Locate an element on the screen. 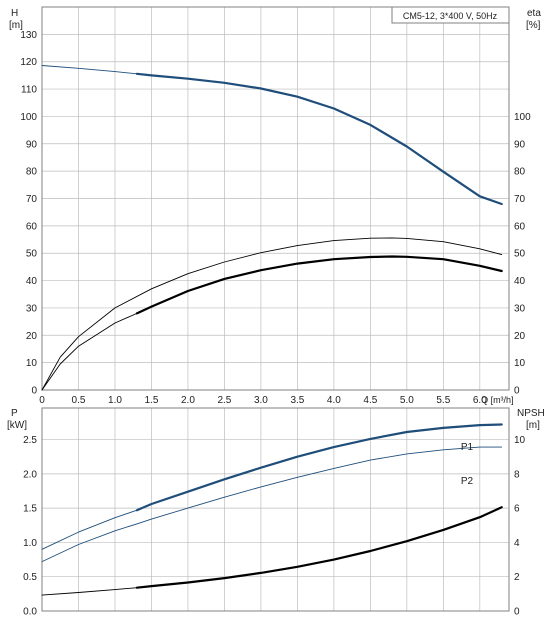 The width and height of the screenshot is (555, 630). y-tick-label: 70 is located at coordinates (32, 199).